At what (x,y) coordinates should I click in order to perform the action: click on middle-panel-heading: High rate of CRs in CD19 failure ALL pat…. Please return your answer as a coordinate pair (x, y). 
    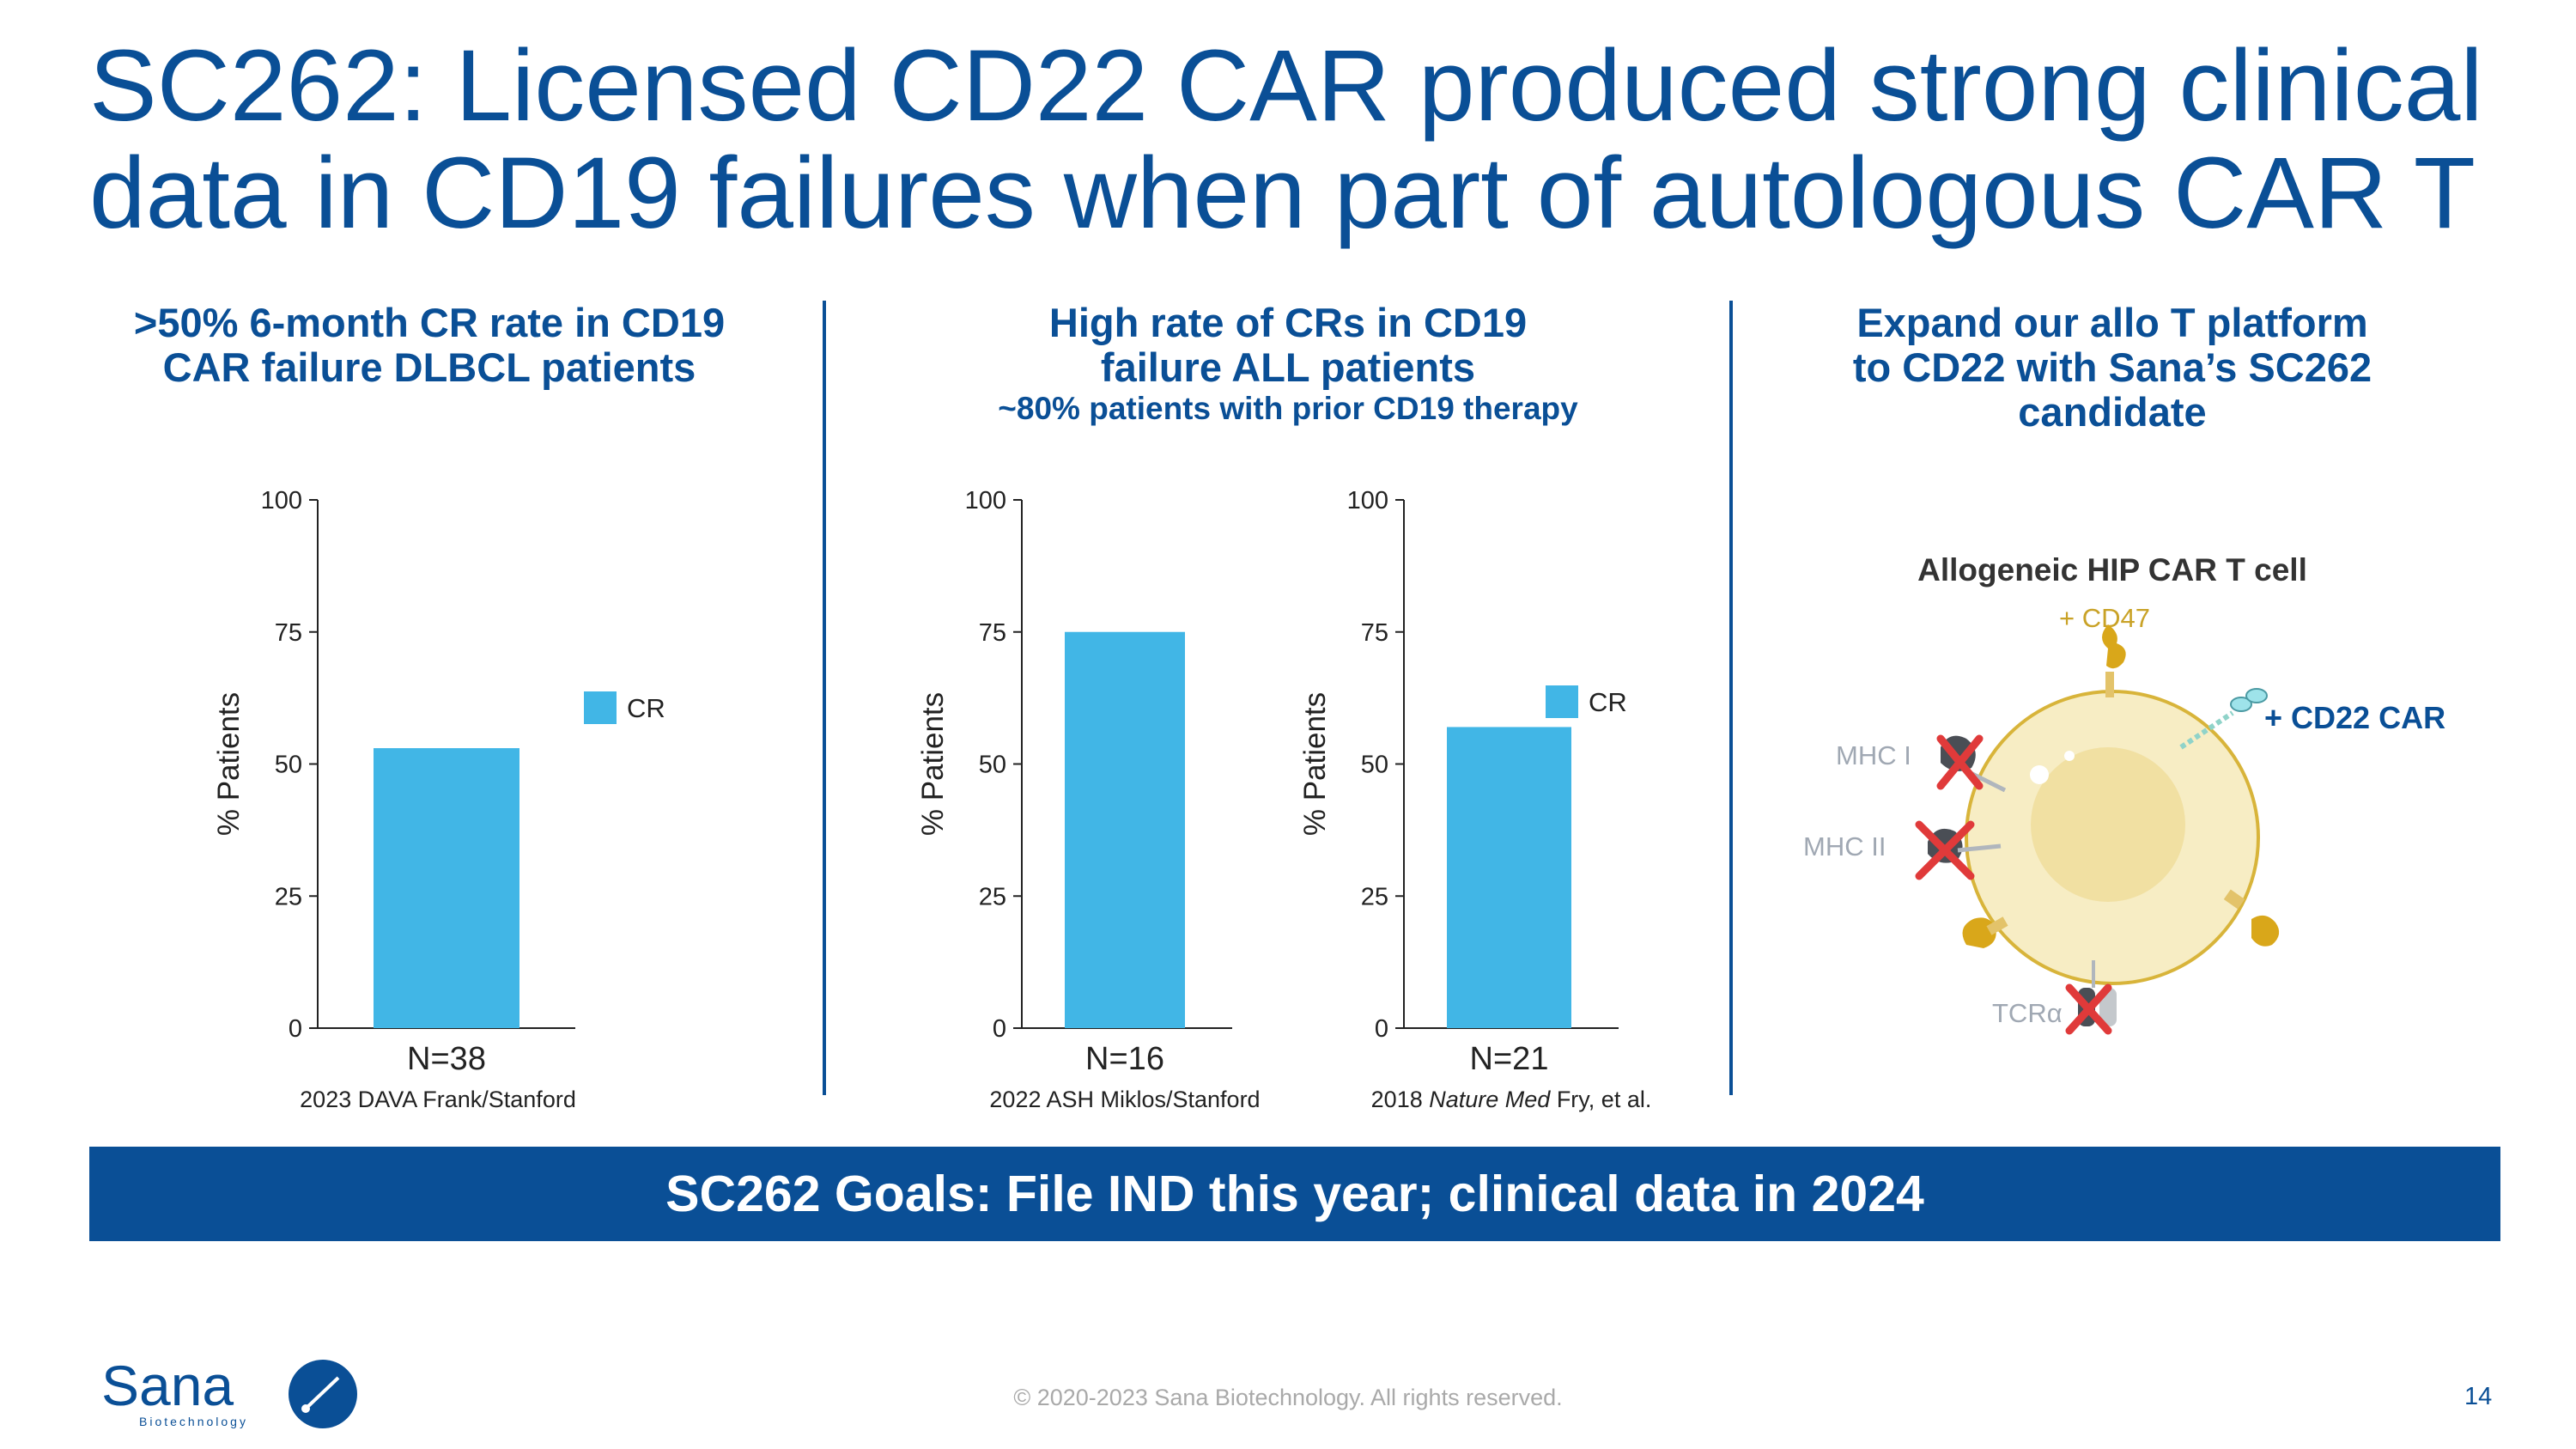
    Looking at the image, I should click on (1288, 364).